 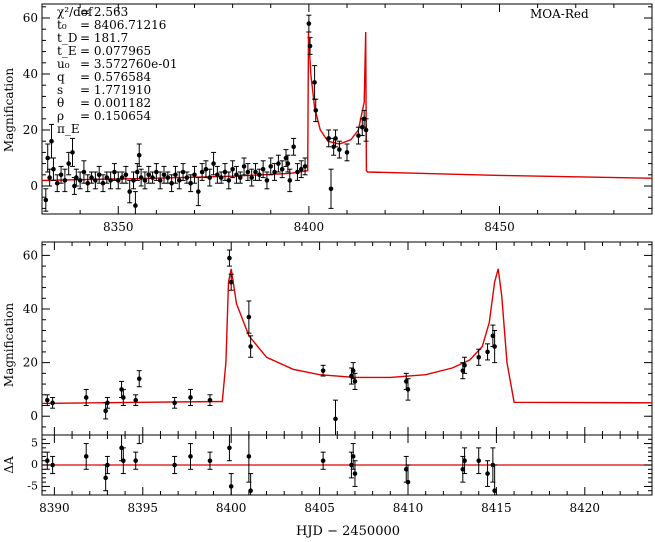 What do you see at coordinates (54, 508) in the screenshot?
I see `x-tick-label: 8390` at bounding box center [54, 508].